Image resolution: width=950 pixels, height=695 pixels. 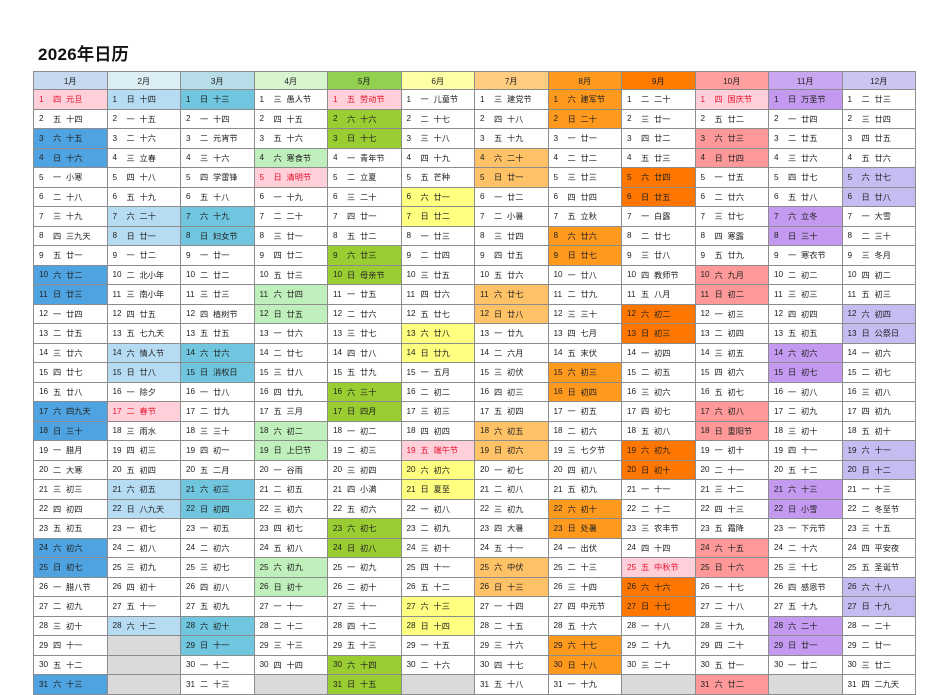 What do you see at coordinates (437, 411) in the screenshot?
I see `day-cell: 17 三初三` at bounding box center [437, 411].